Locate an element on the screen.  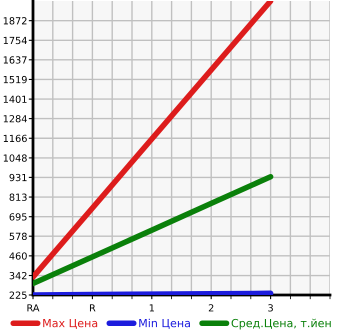
y-tick-label: 931 is located at coordinates (18, 178).